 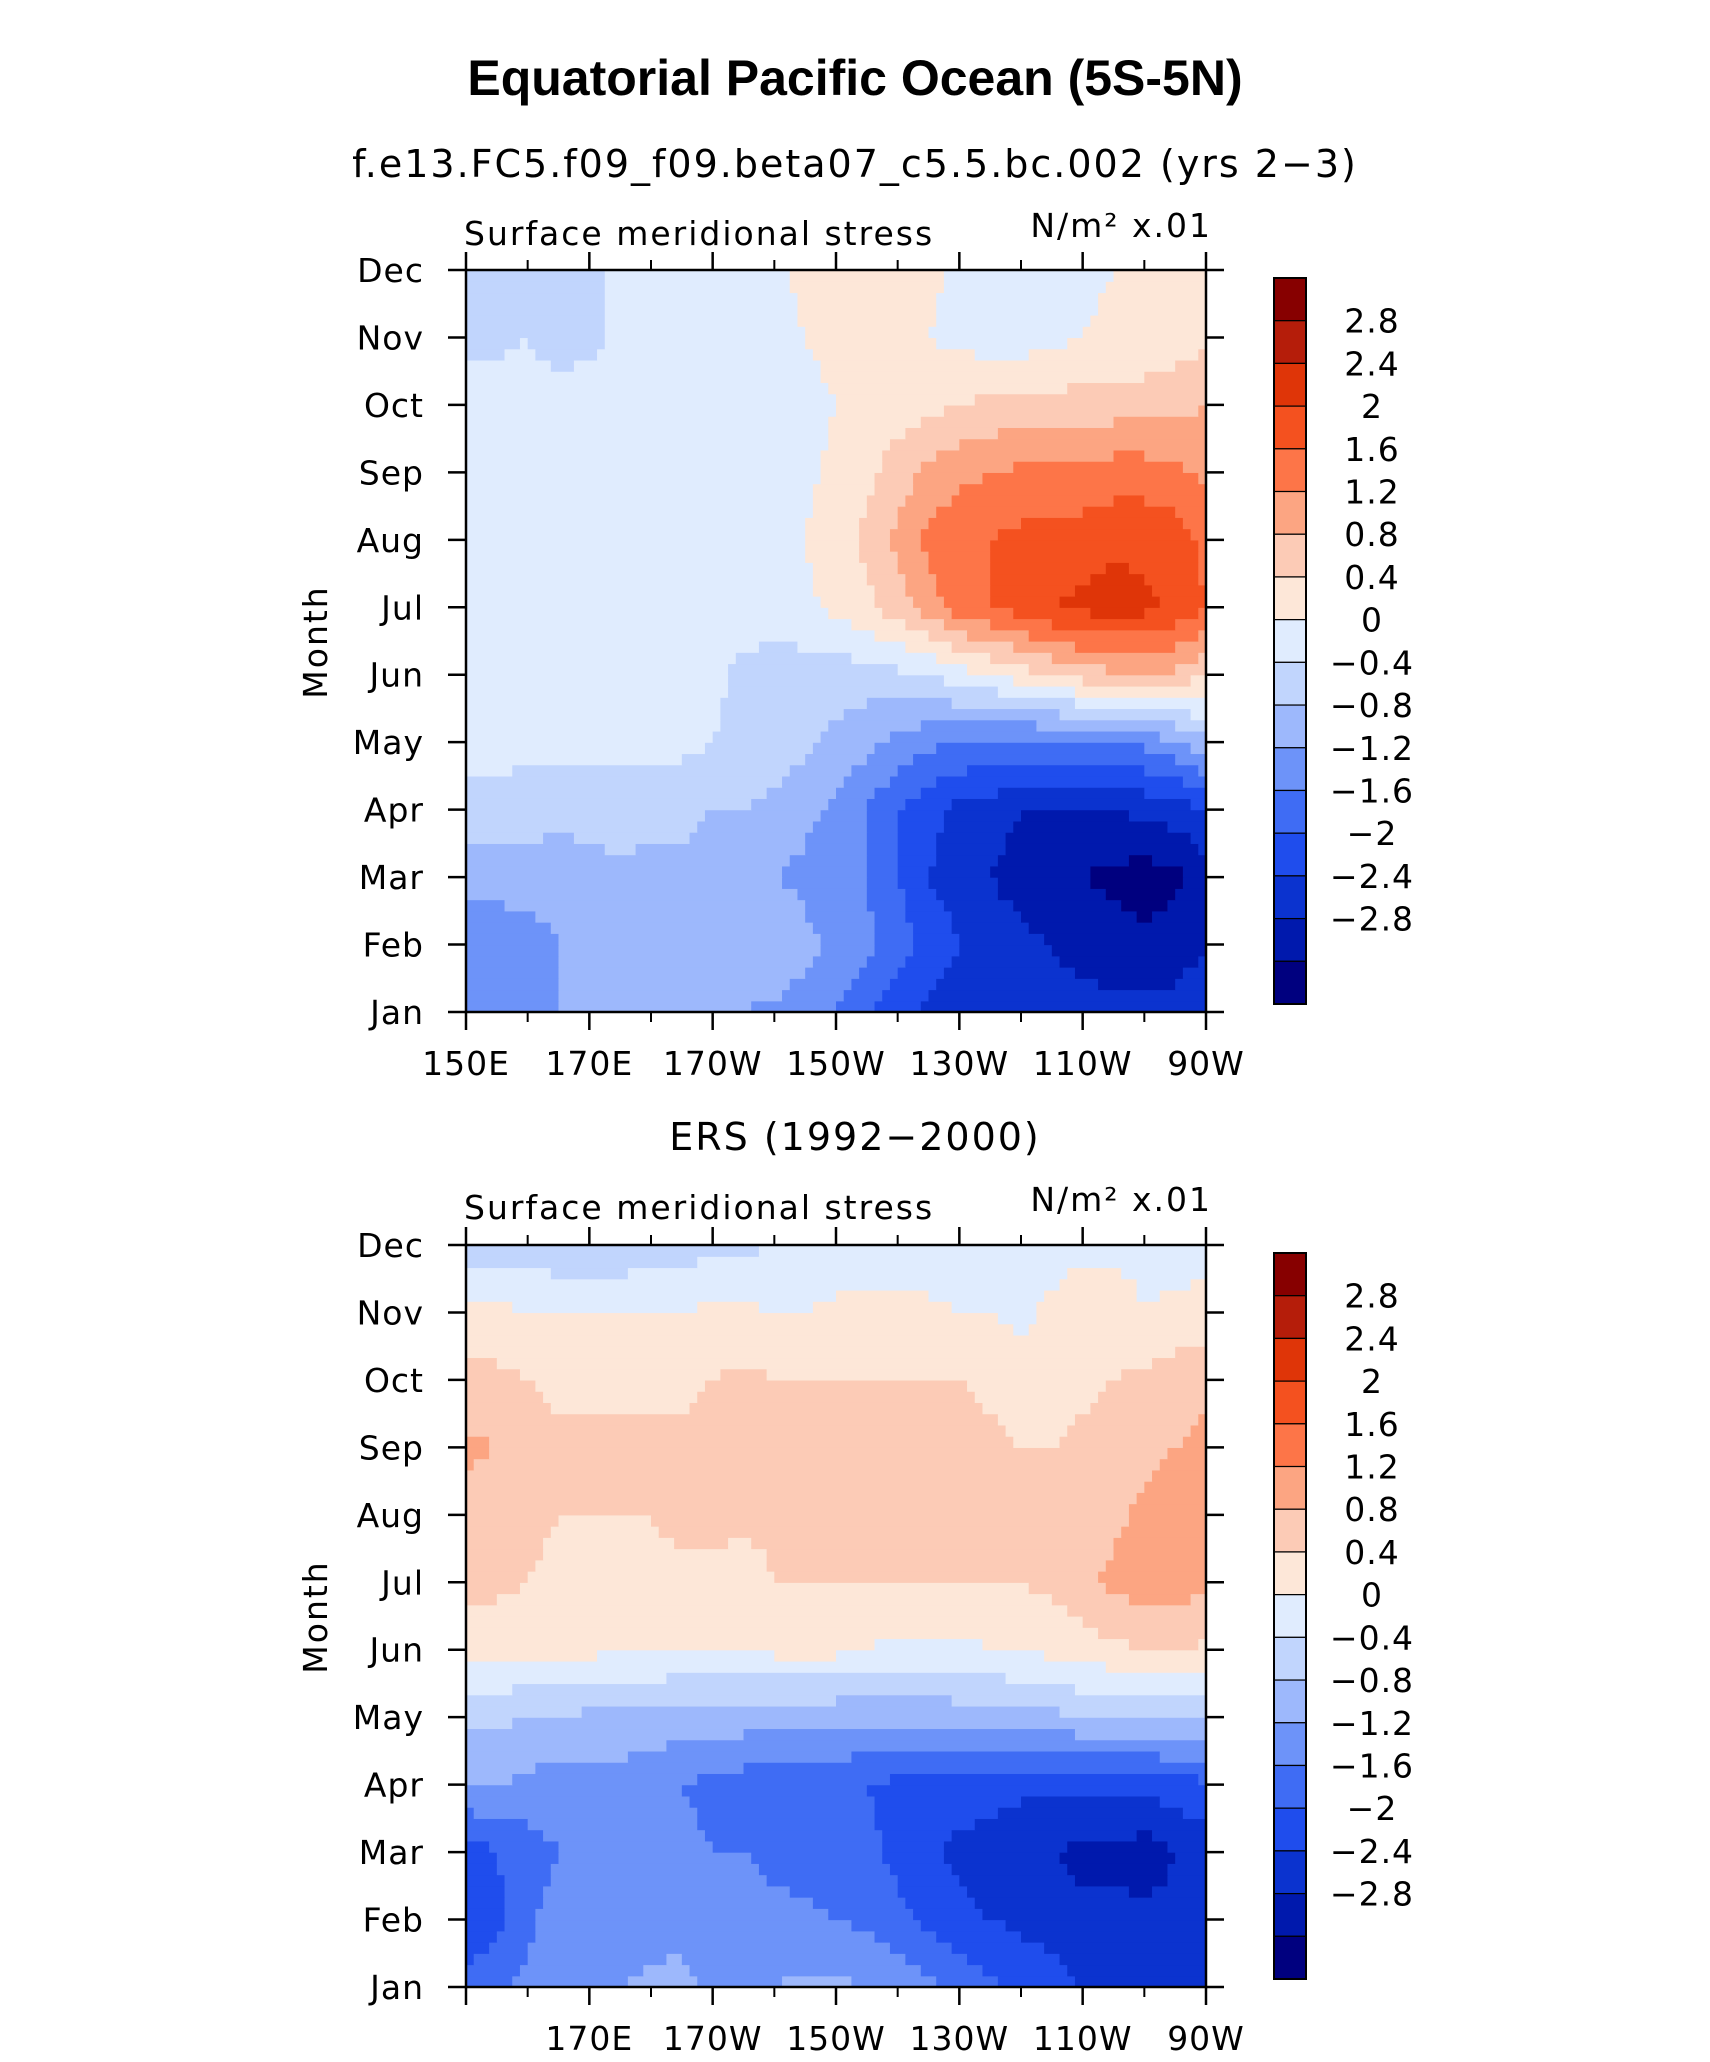 I want to click on colorbar-label: 2.8, so click(x=1371, y=1296).